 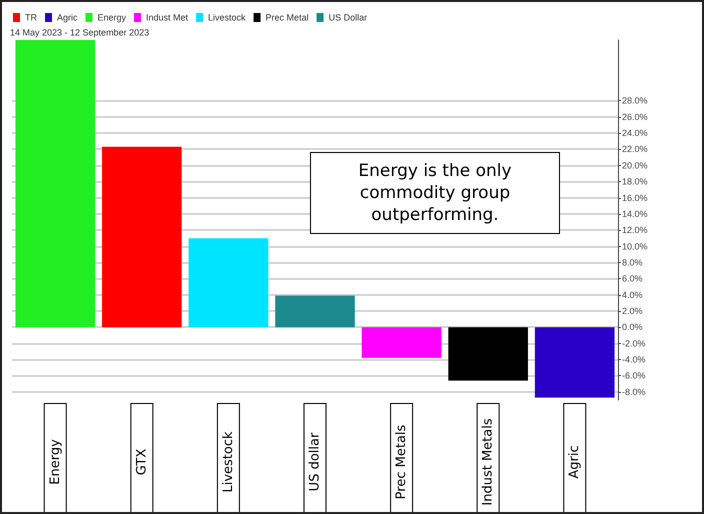 What do you see at coordinates (632, 311) in the screenshot?
I see `y-tick-label: 2.0%` at bounding box center [632, 311].